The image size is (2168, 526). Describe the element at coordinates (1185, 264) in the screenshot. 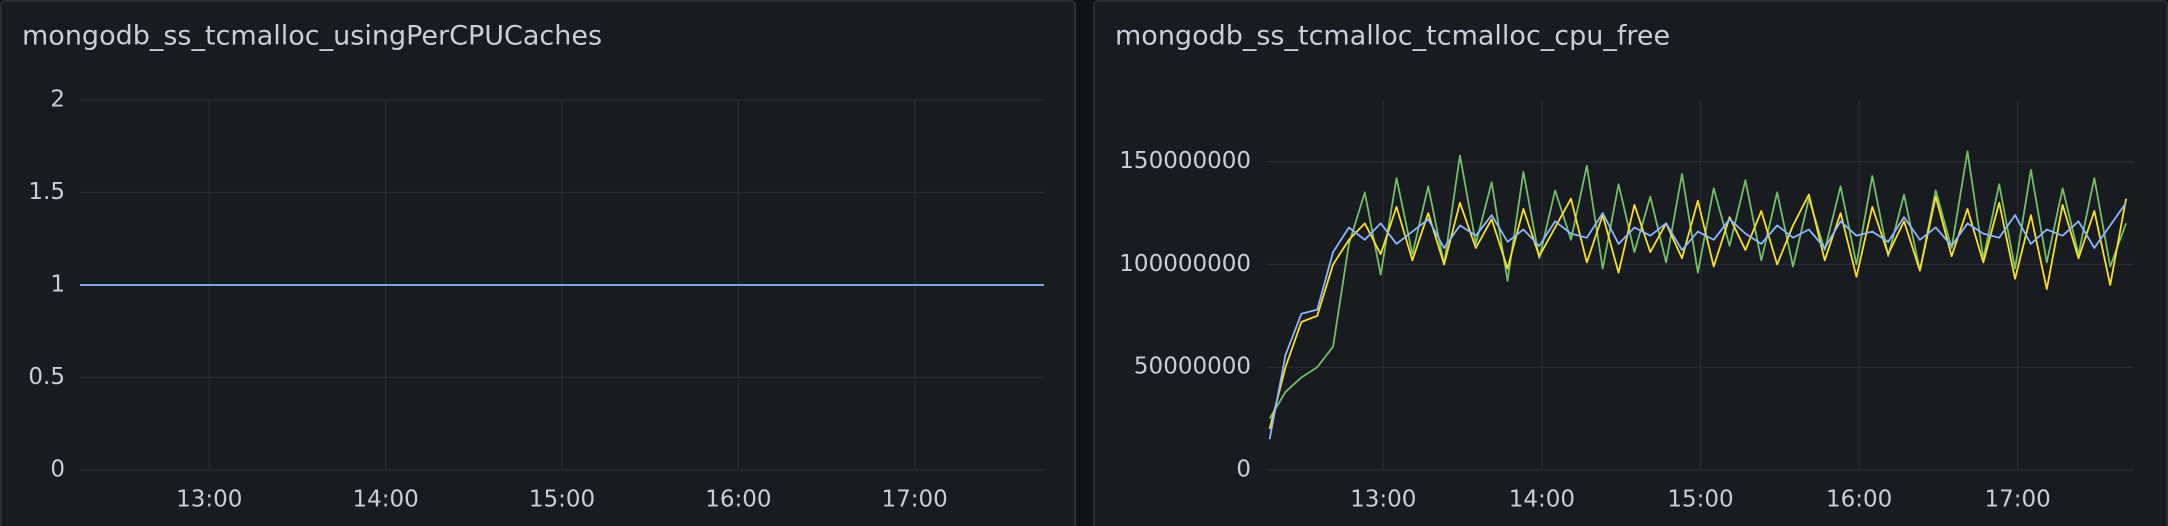

I see `y-tick-label: 100000000` at that location.